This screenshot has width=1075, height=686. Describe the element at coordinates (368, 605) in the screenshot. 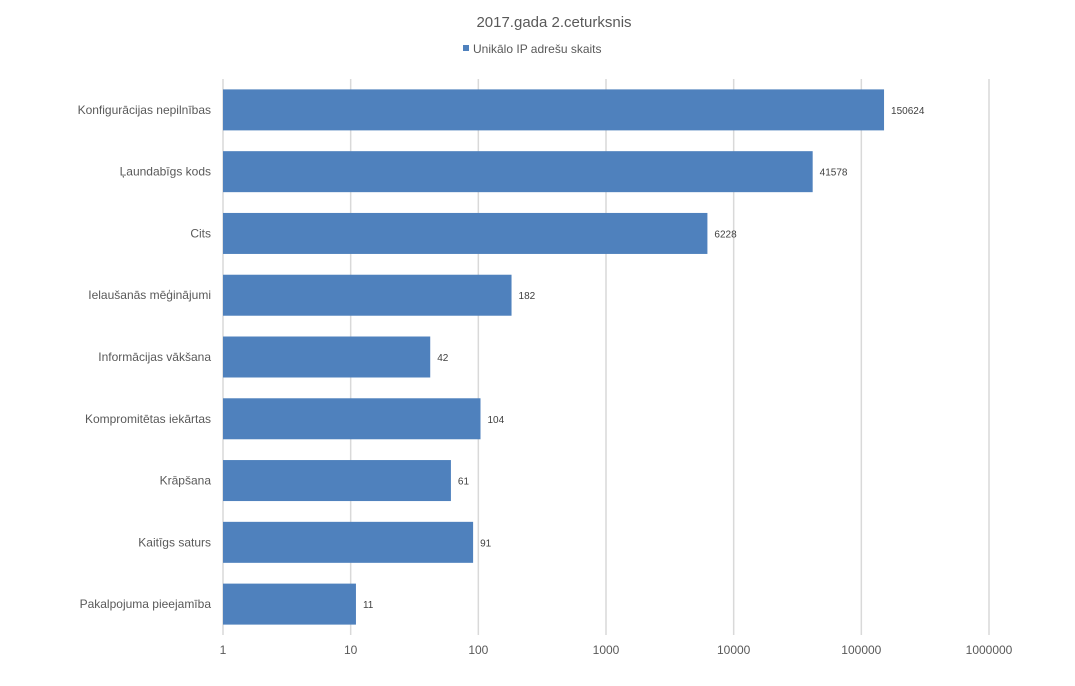

I see `data-label: 11` at that location.